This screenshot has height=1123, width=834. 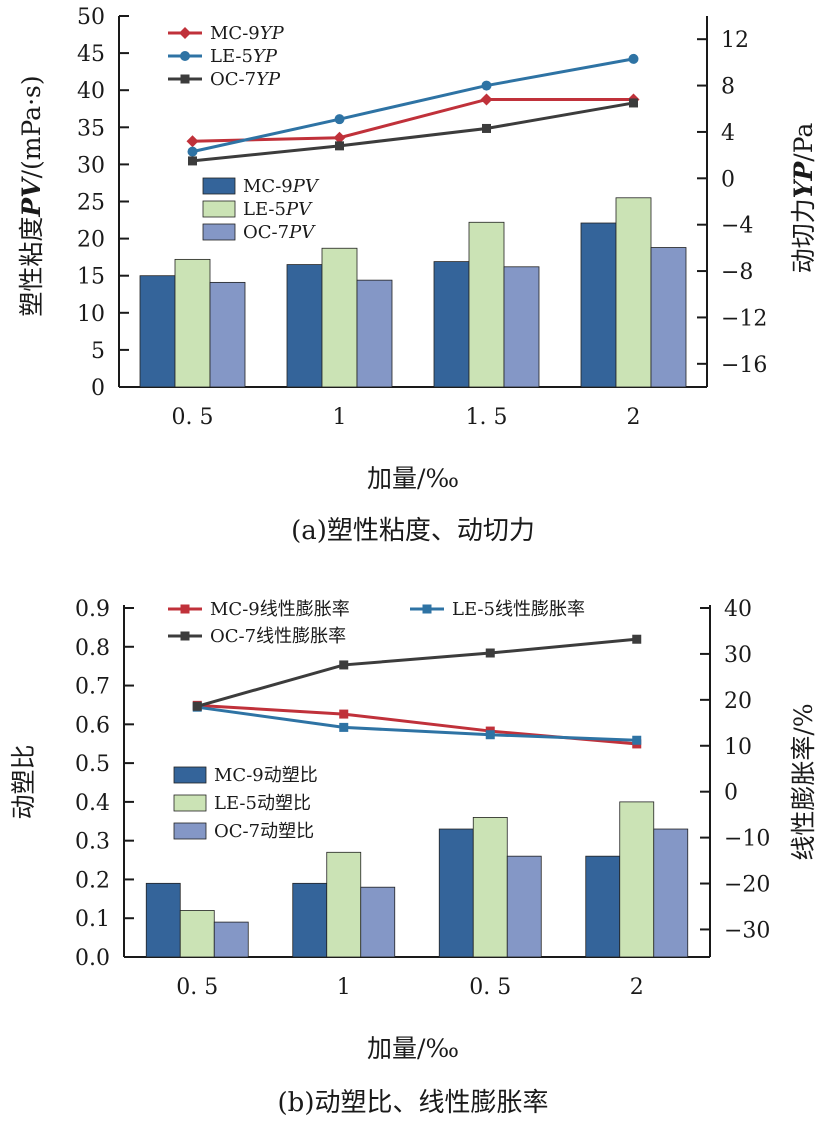 What do you see at coordinates (91, 54) in the screenshot?
I see `a-left-tick-label-9: 45` at bounding box center [91, 54].